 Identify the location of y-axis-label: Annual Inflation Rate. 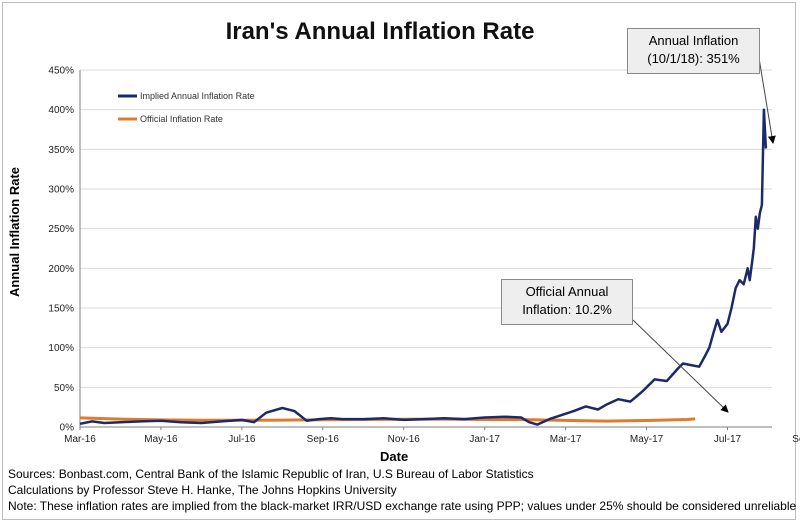
(14, 232).